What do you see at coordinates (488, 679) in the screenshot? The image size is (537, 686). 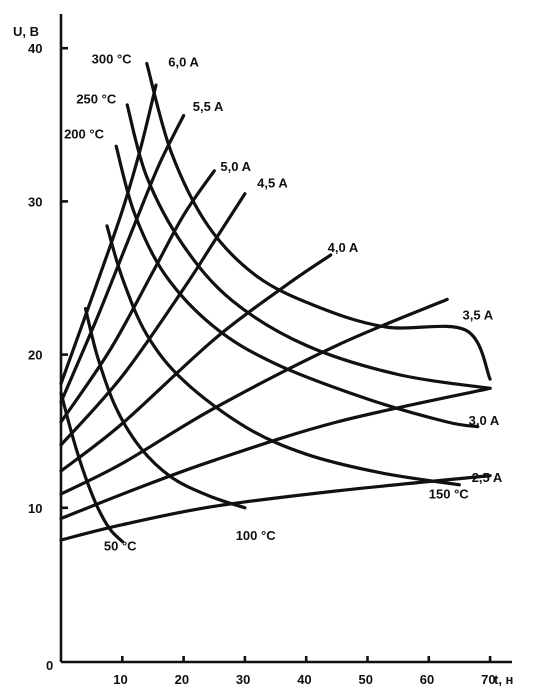 I see `x-tick-label: 70` at bounding box center [488, 679].